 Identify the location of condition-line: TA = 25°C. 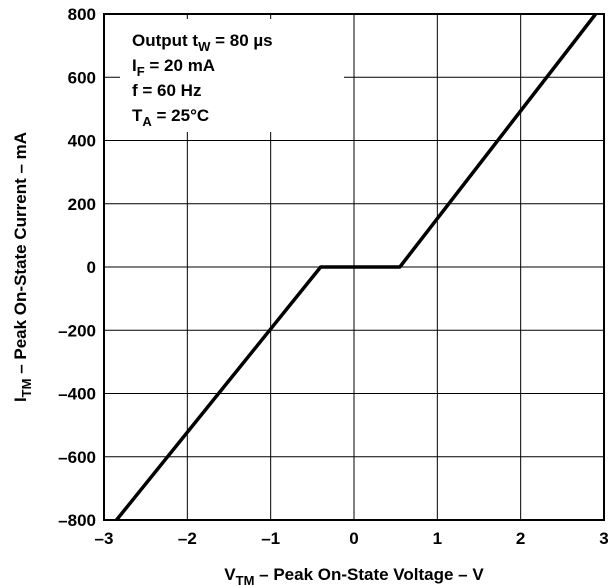
(170, 117).